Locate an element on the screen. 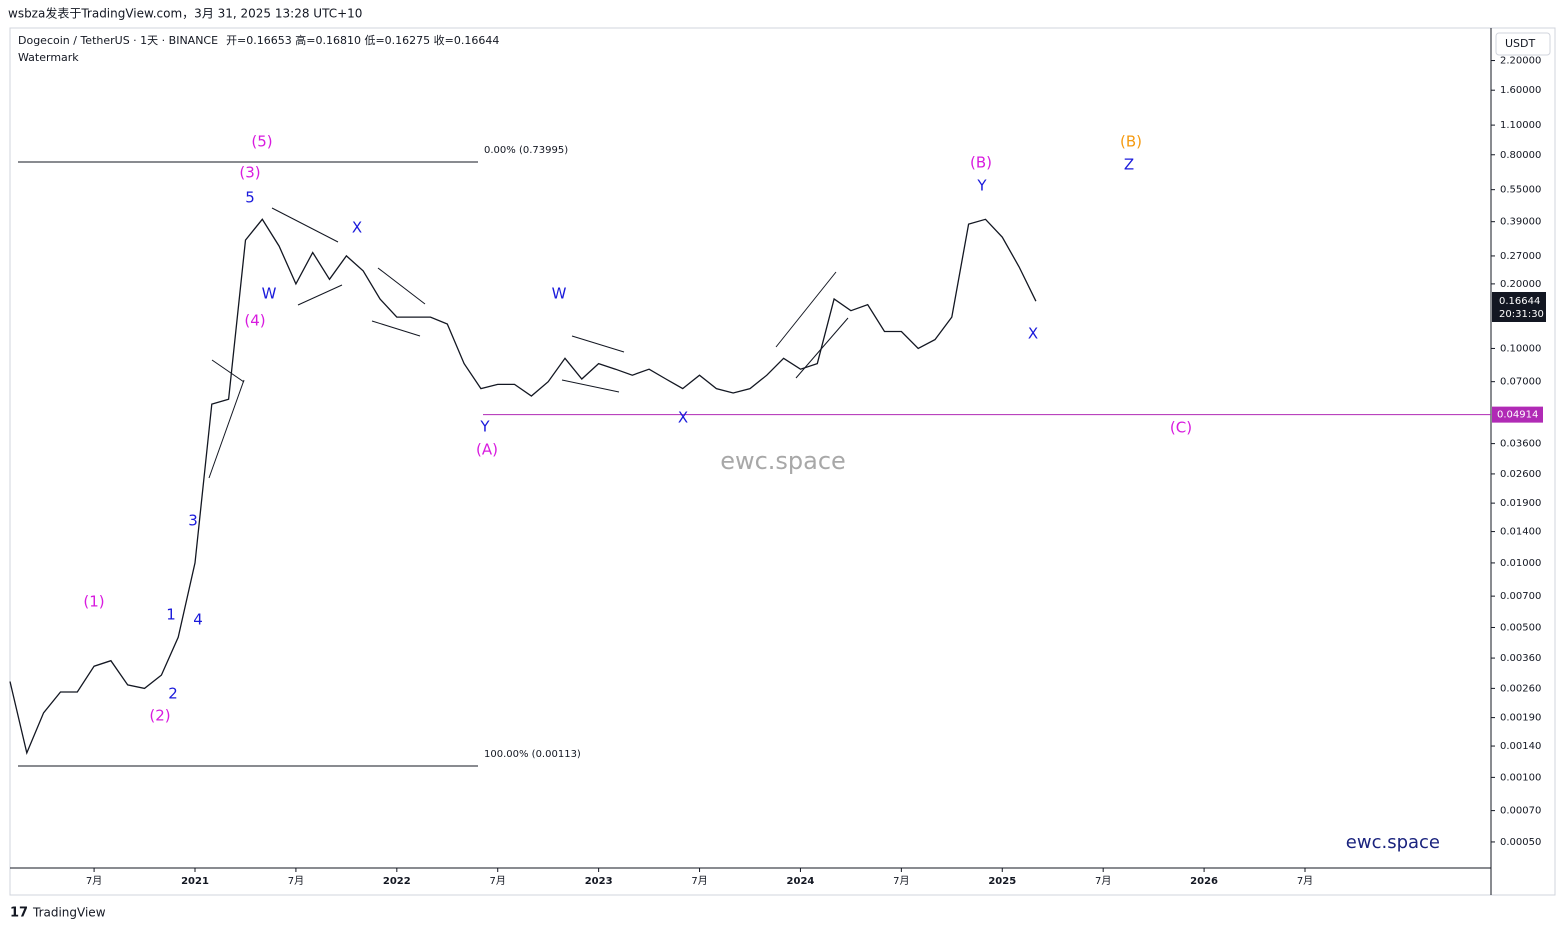 Image resolution: width=1565 pixels, height=935 pixels. level-tag is located at coordinates (1517, 414).